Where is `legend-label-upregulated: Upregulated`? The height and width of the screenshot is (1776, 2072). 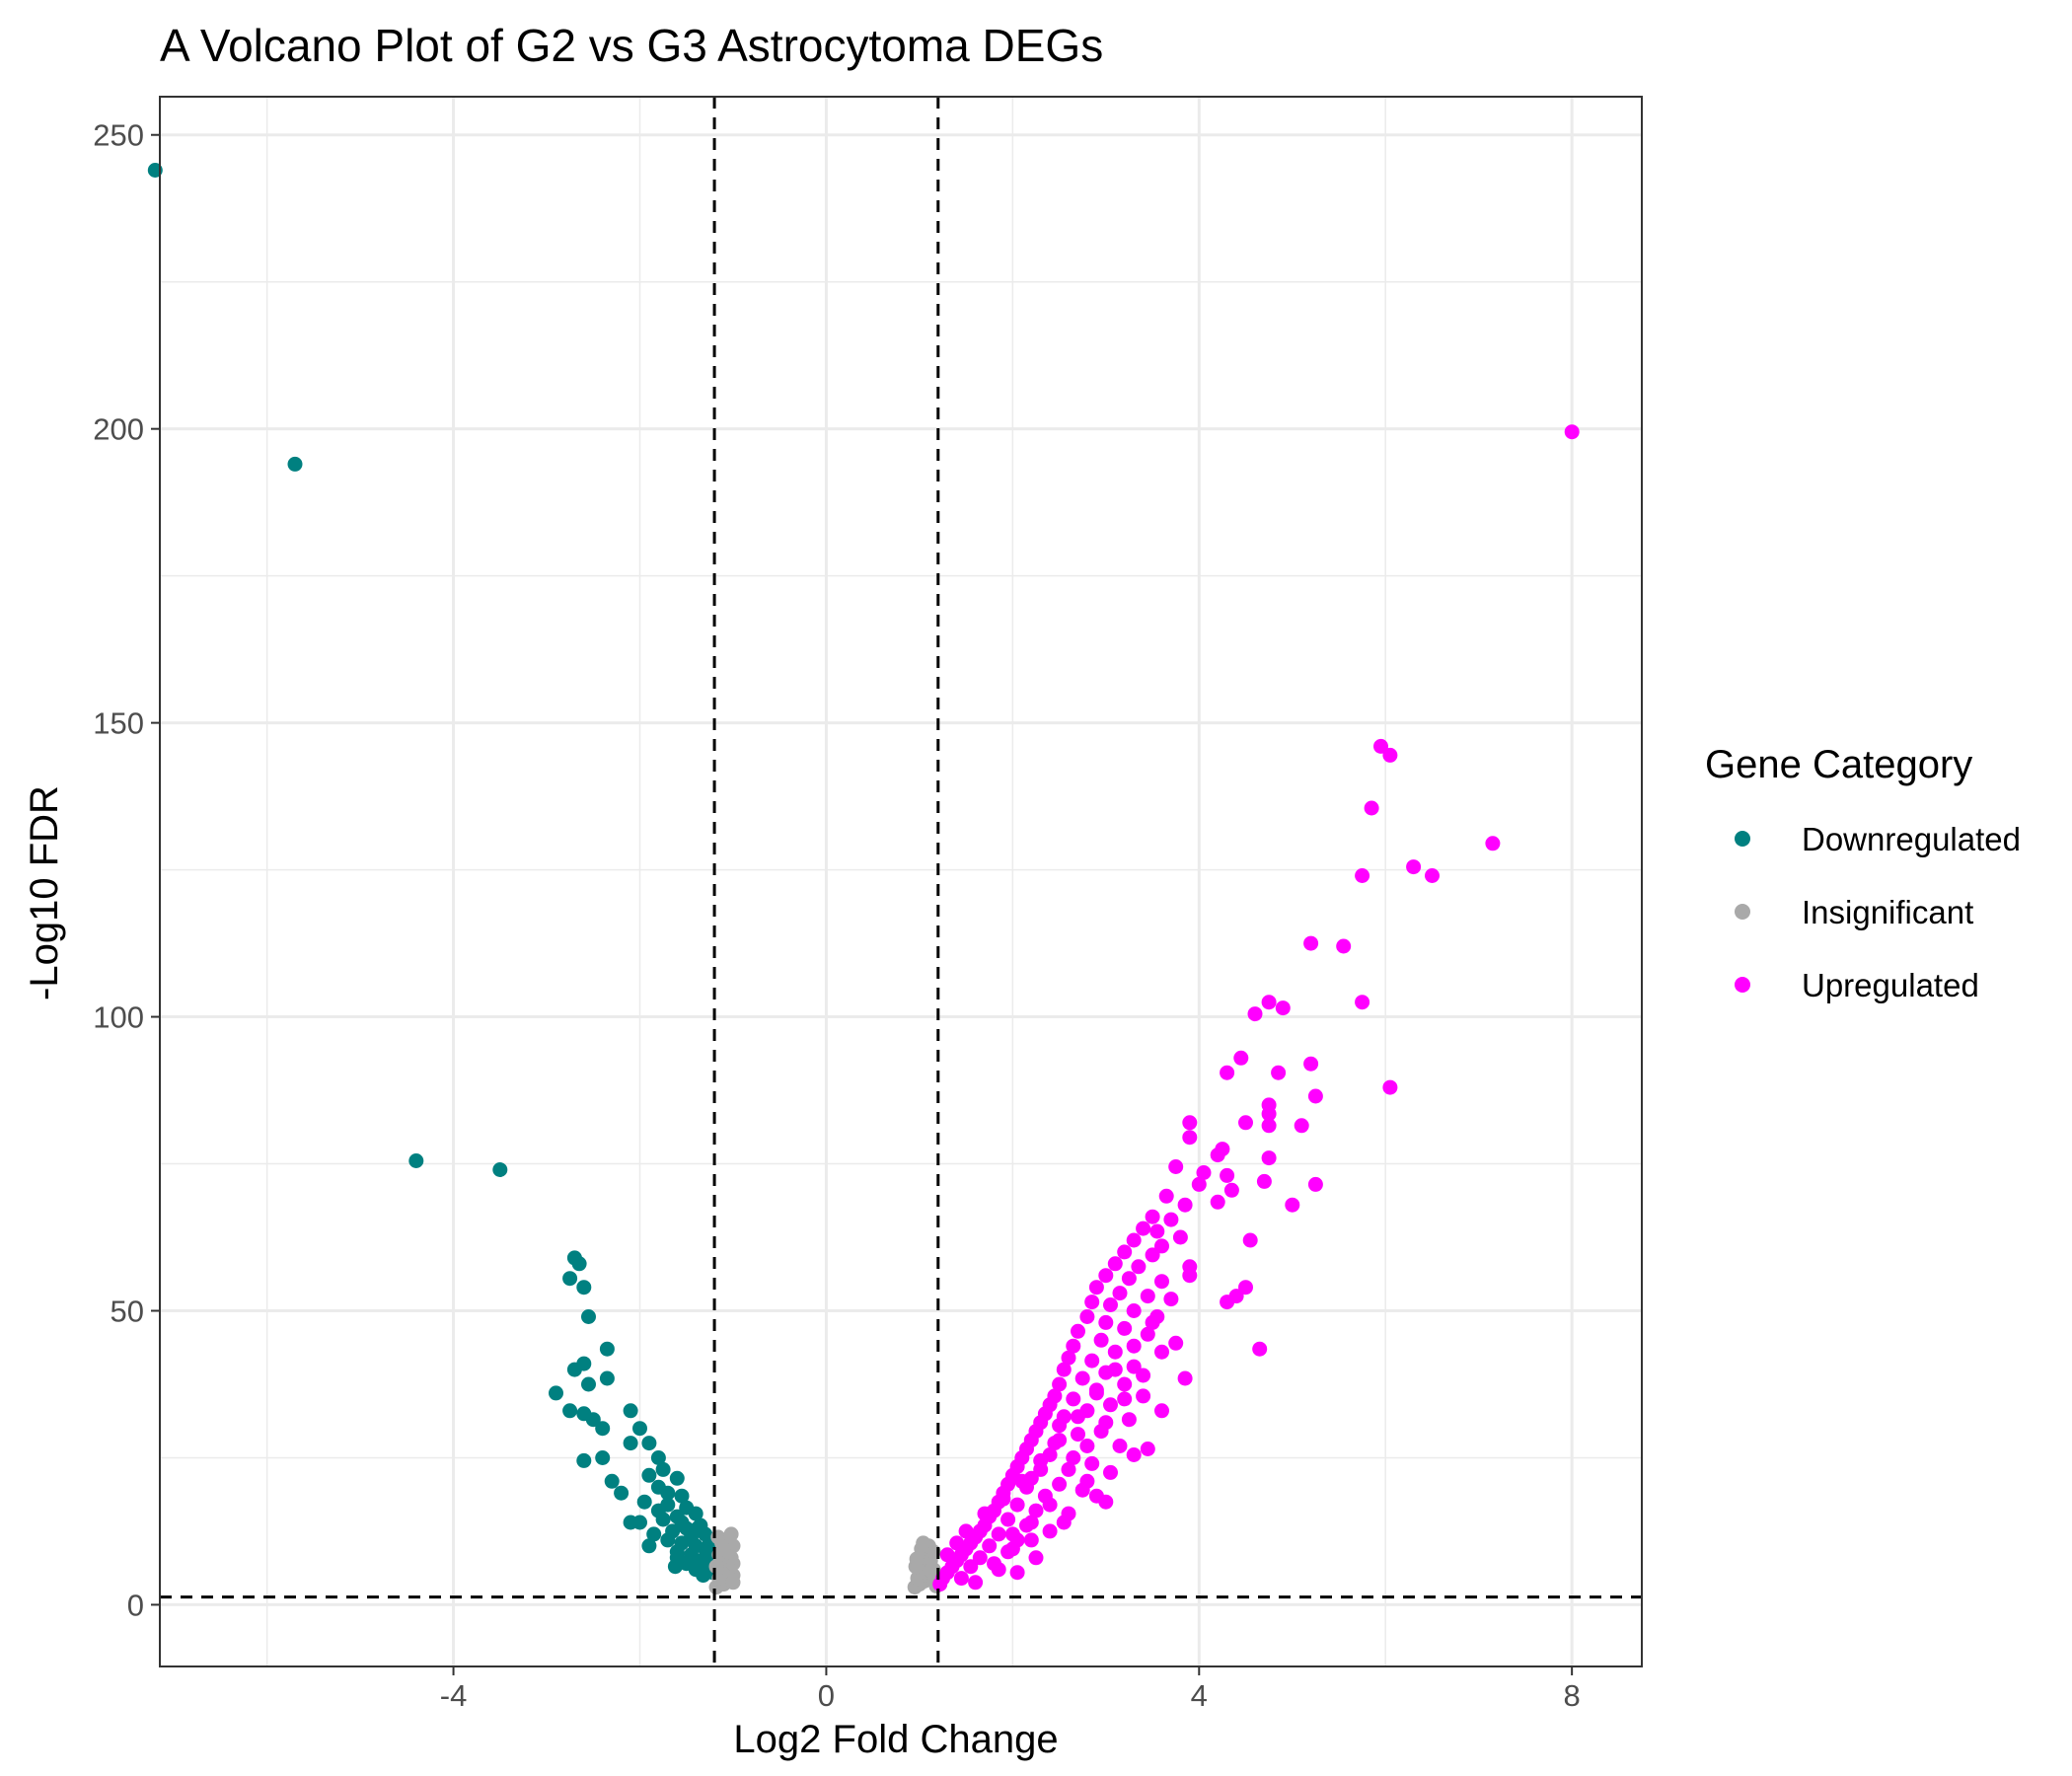 legend-label-upregulated: Upregulated is located at coordinates (1891, 985).